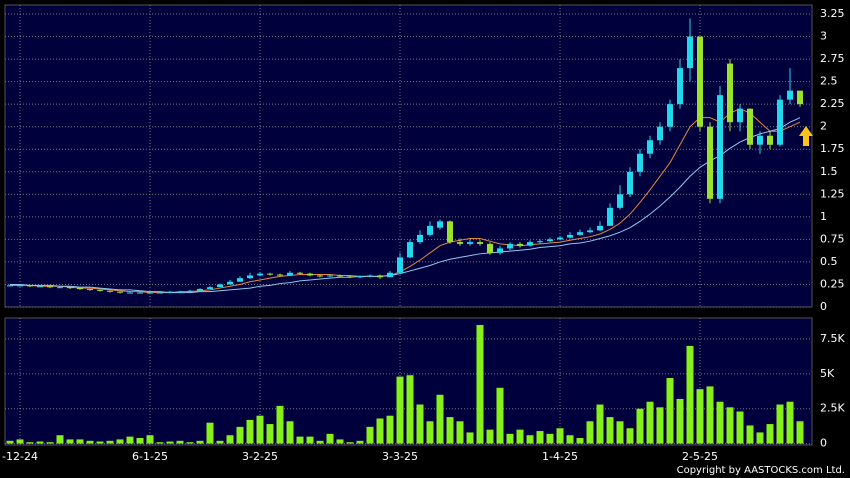  What do you see at coordinates (832, 238) in the screenshot?
I see `y-tick-label: 0.75` at bounding box center [832, 238].